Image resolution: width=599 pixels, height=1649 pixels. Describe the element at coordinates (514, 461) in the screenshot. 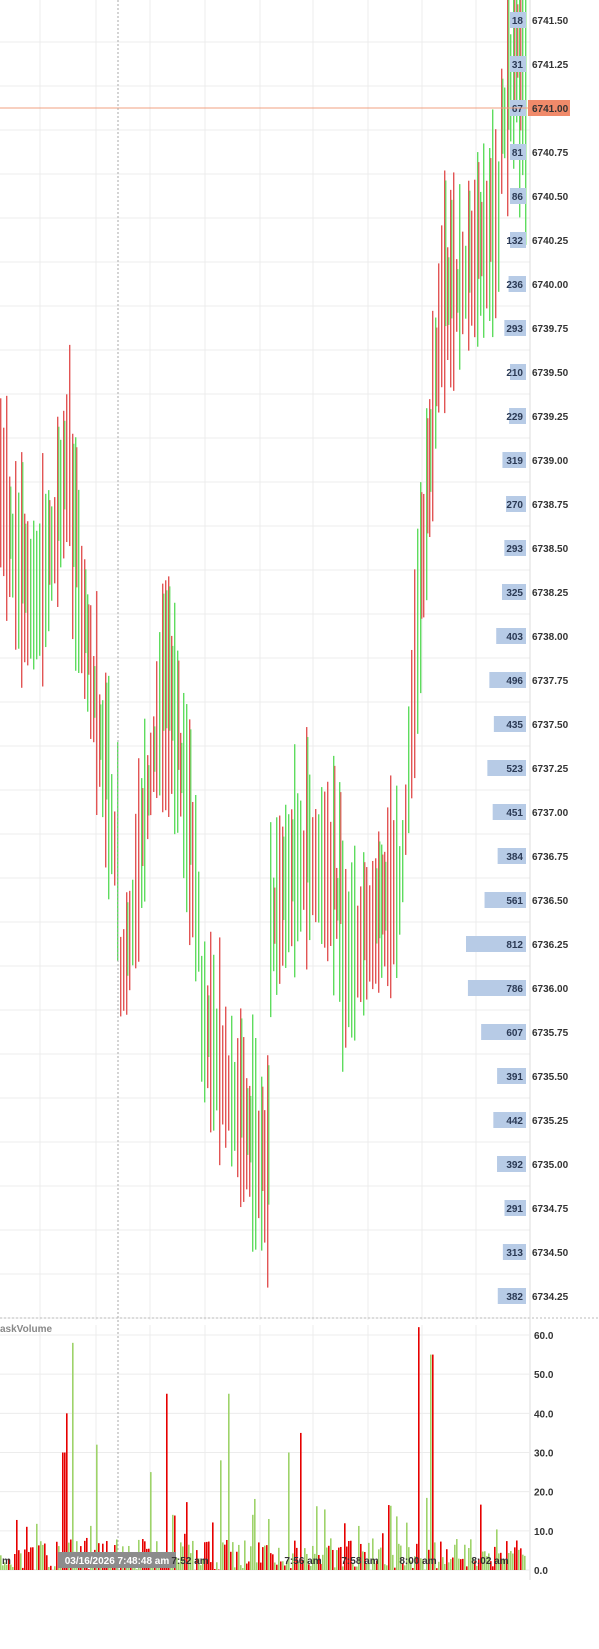

I see `profile-volume-label: 319` at that location.